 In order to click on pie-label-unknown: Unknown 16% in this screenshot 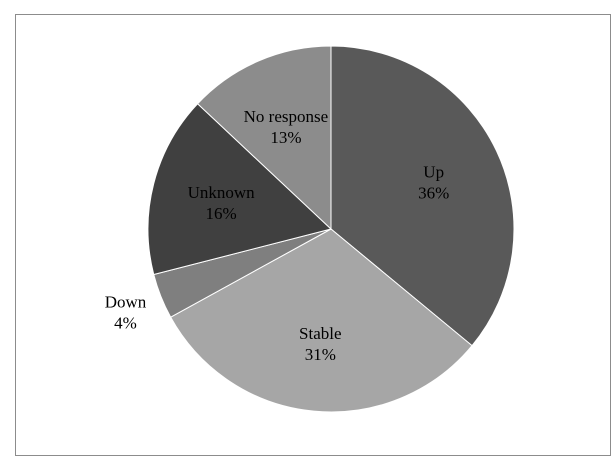, I will do `click(222, 203)`.